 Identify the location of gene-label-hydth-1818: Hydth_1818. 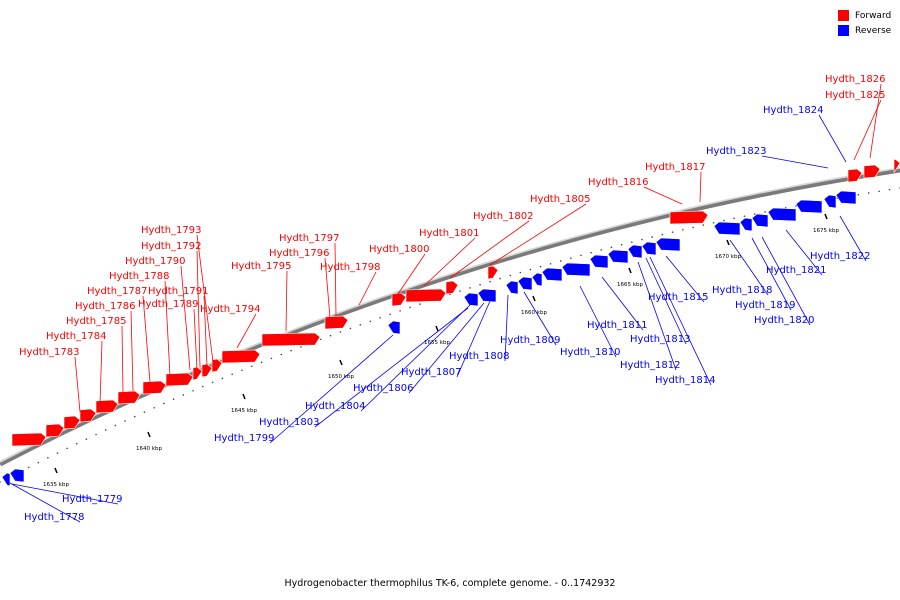
(742, 267).